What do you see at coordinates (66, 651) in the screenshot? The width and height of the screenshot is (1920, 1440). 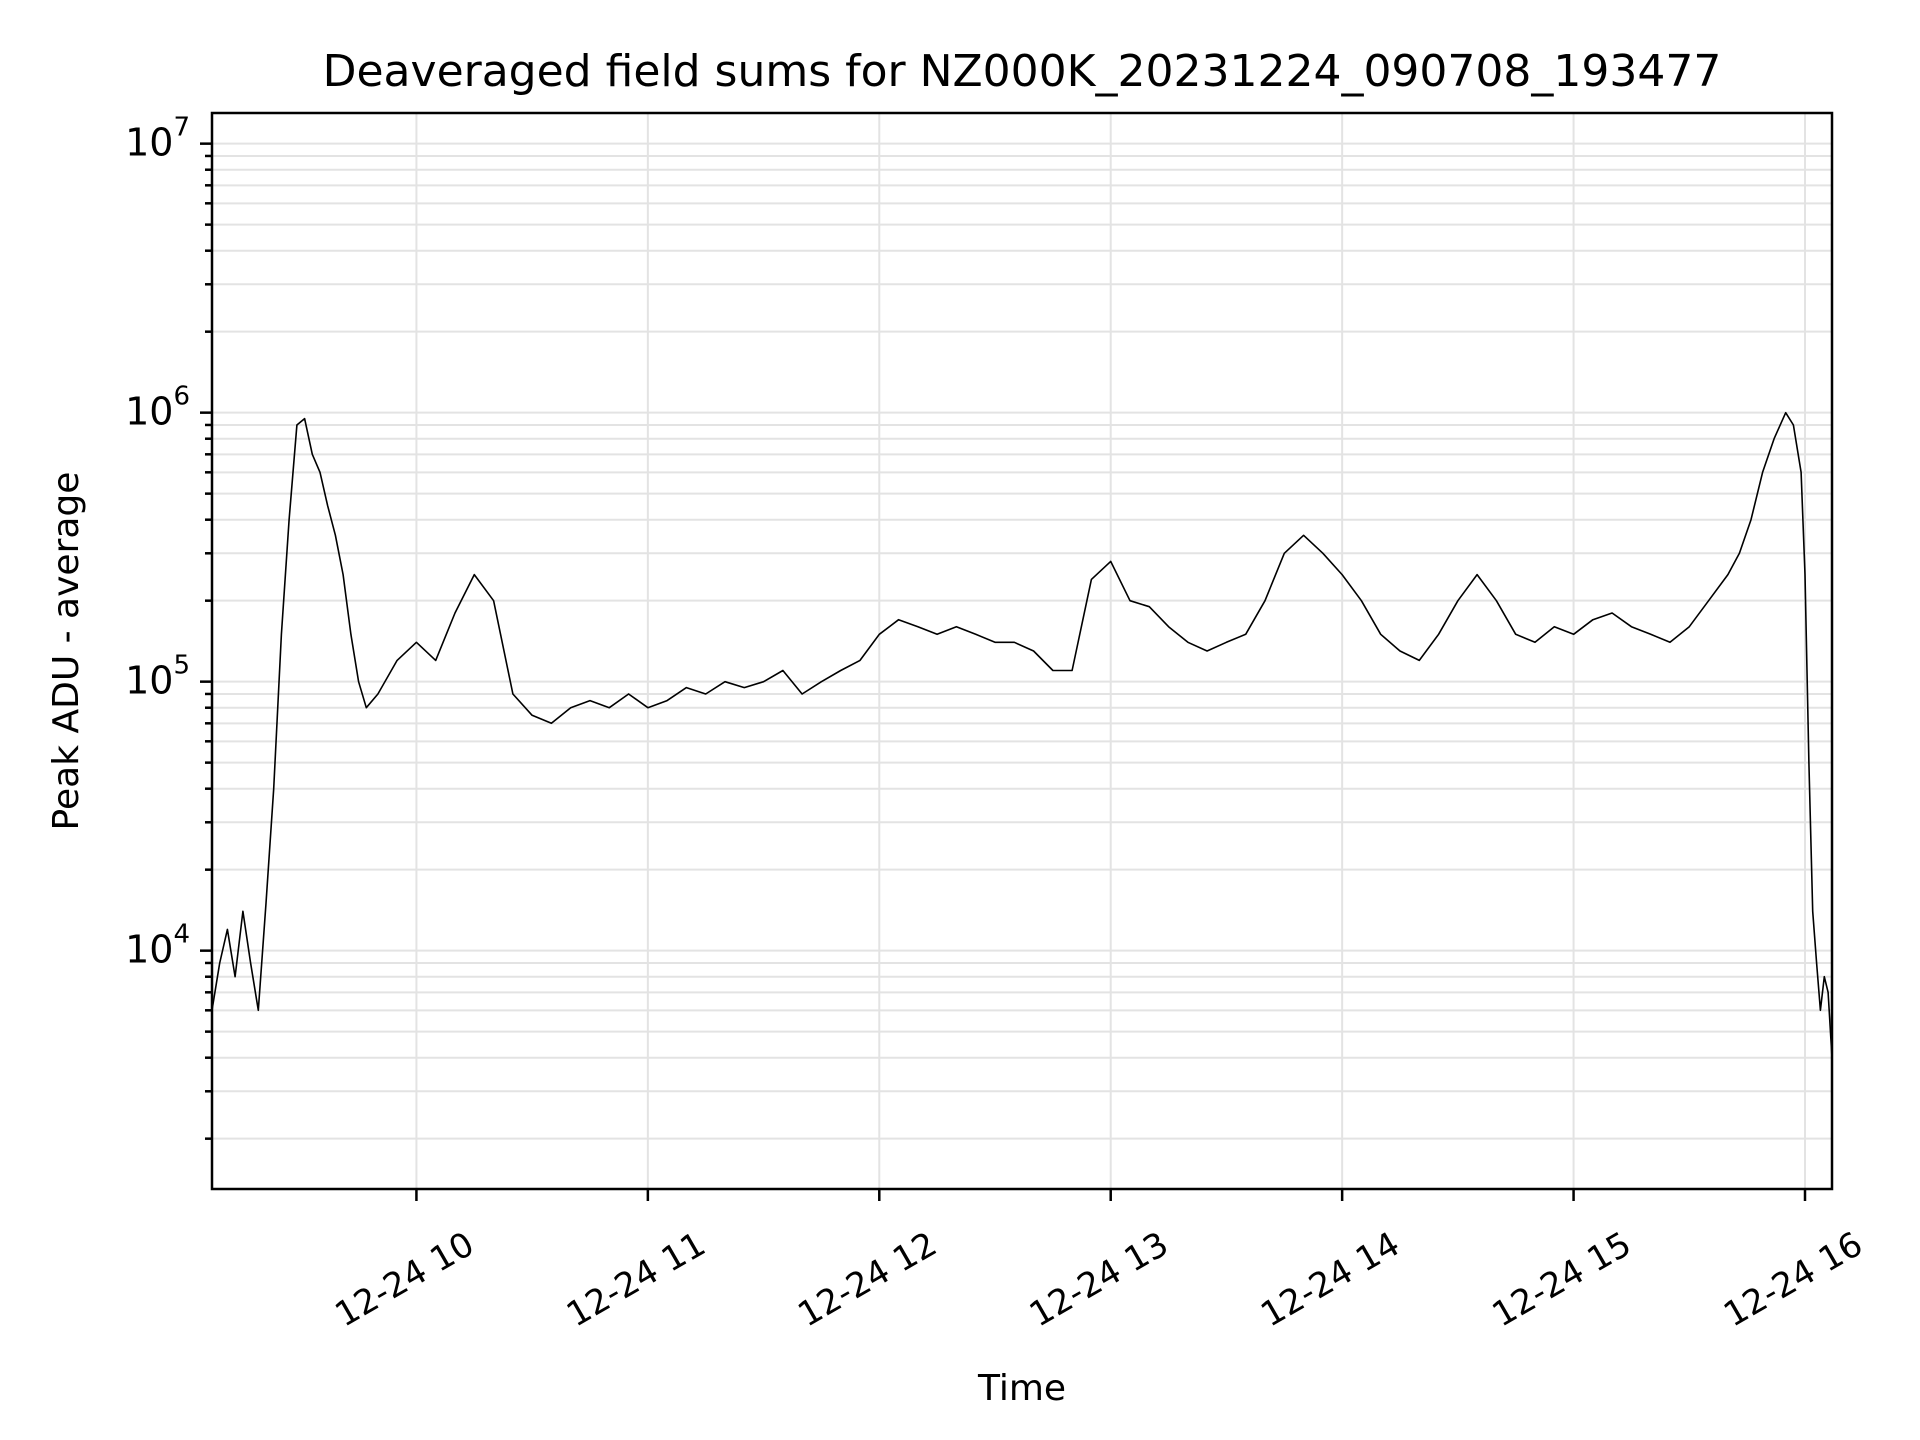 I see `y-axis-label: Peak ADU - average` at bounding box center [66, 651].